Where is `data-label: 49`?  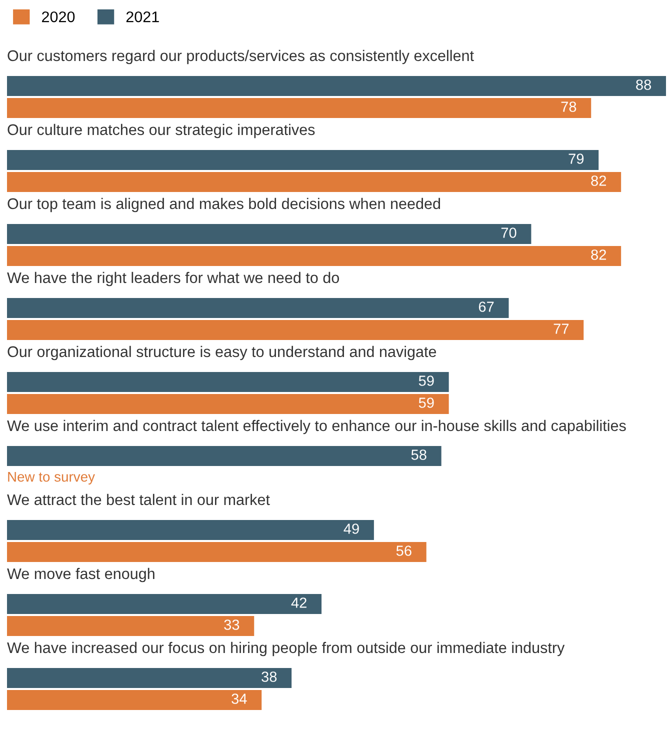 data-label: 49 is located at coordinates (351, 529).